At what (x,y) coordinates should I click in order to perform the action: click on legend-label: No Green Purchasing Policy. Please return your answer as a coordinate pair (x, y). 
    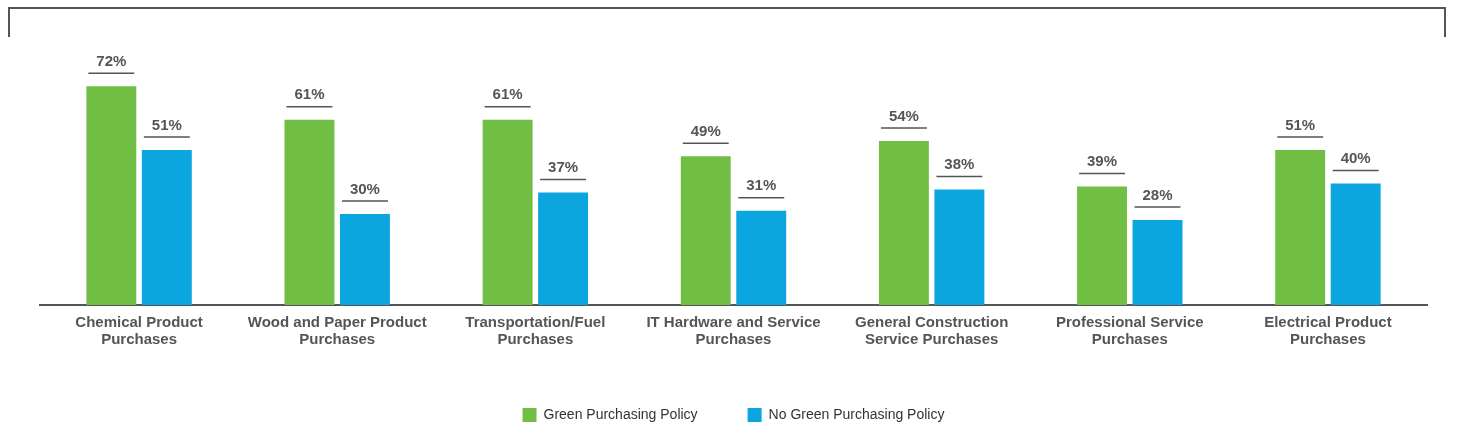
    Looking at the image, I should click on (856, 413).